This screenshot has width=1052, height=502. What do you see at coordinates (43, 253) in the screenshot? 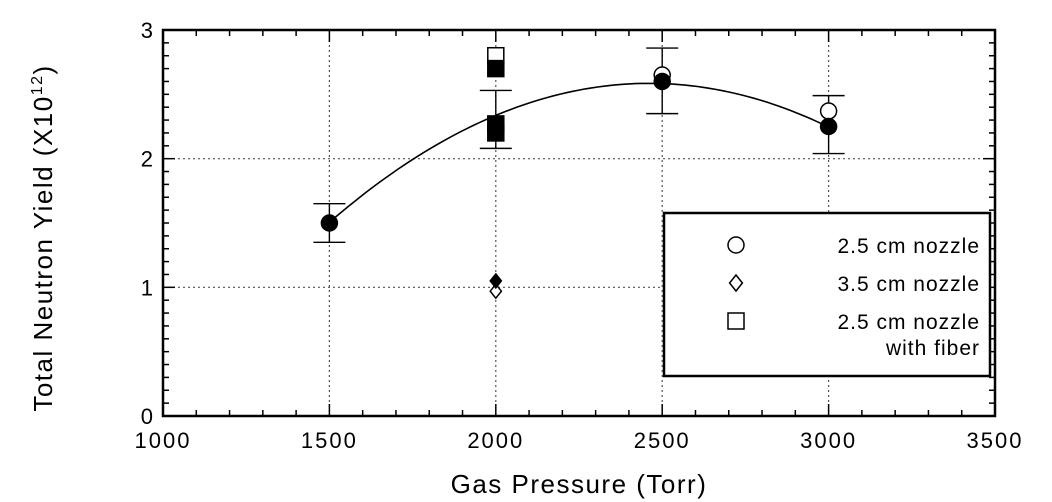
I see `y-axis-title-main: Total Neutron Yield (X10` at bounding box center [43, 253].